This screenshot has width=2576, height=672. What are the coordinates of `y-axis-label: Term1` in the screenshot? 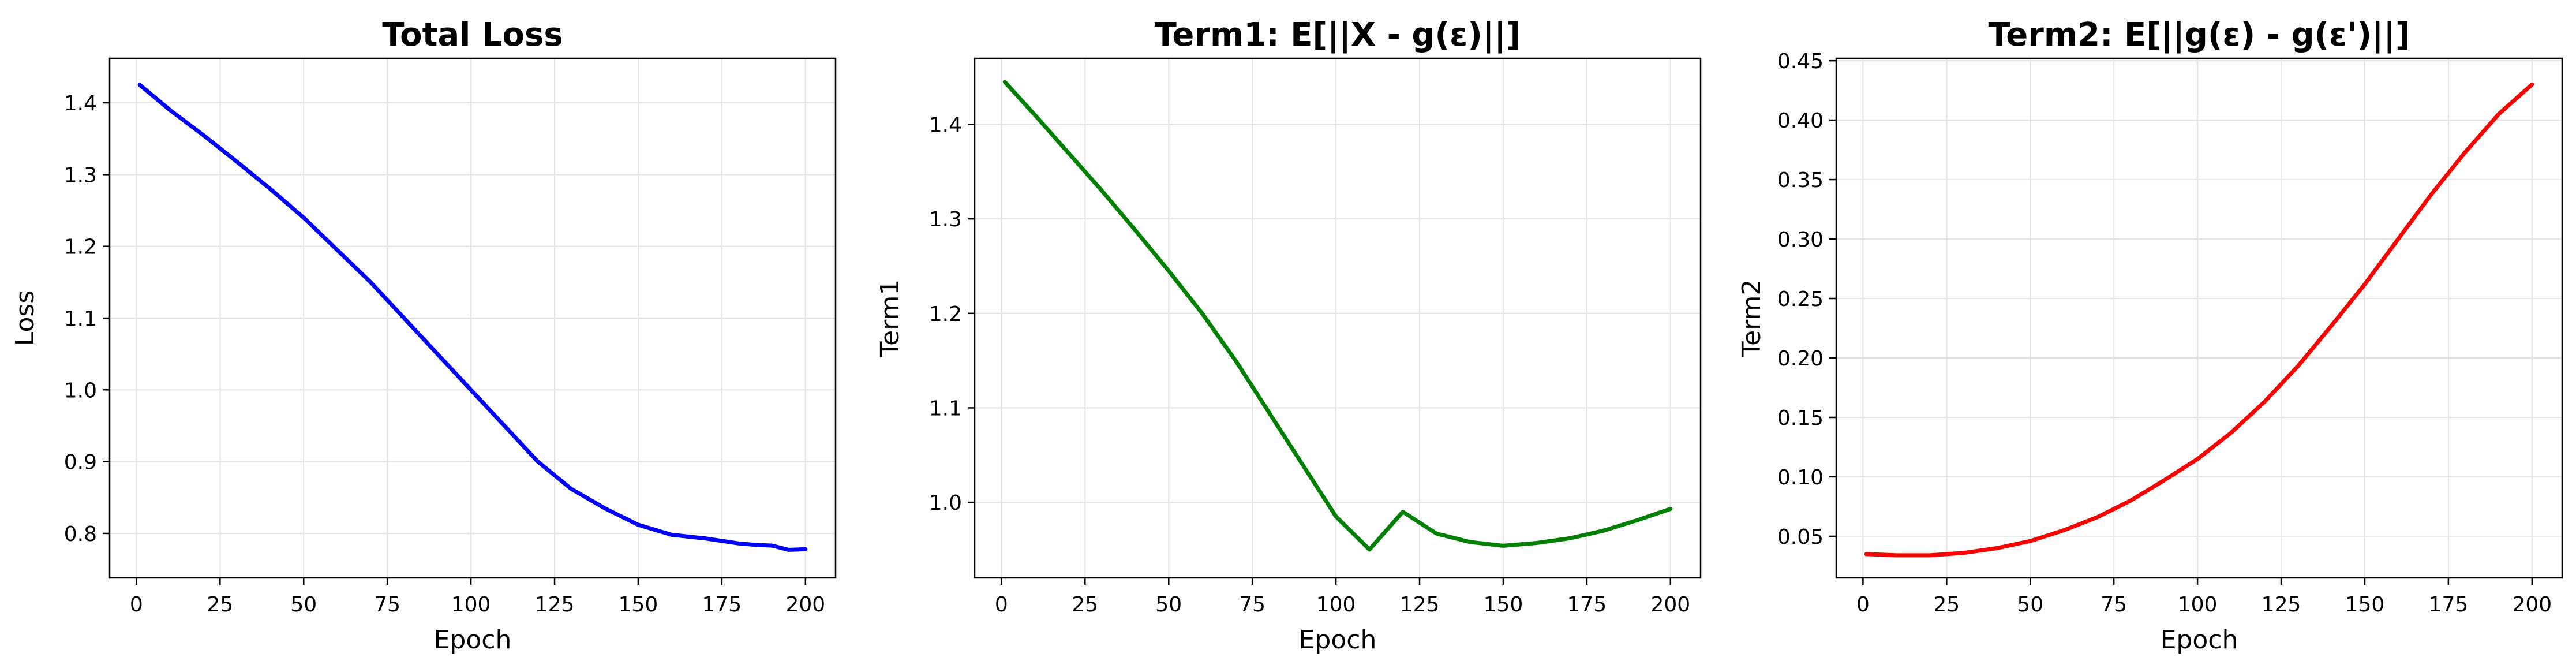 It's located at (890, 318).